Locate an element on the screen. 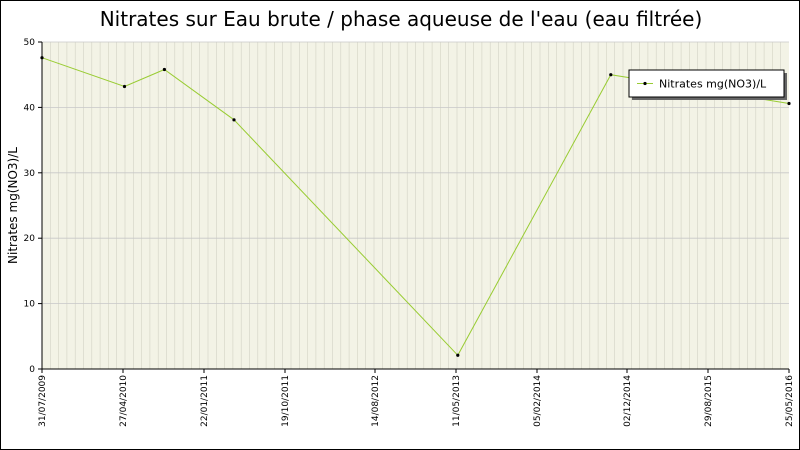 Image resolution: width=800 pixels, height=450 pixels. legend: Nitrates mg(NO3)/L is located at coordinates (707, 84).